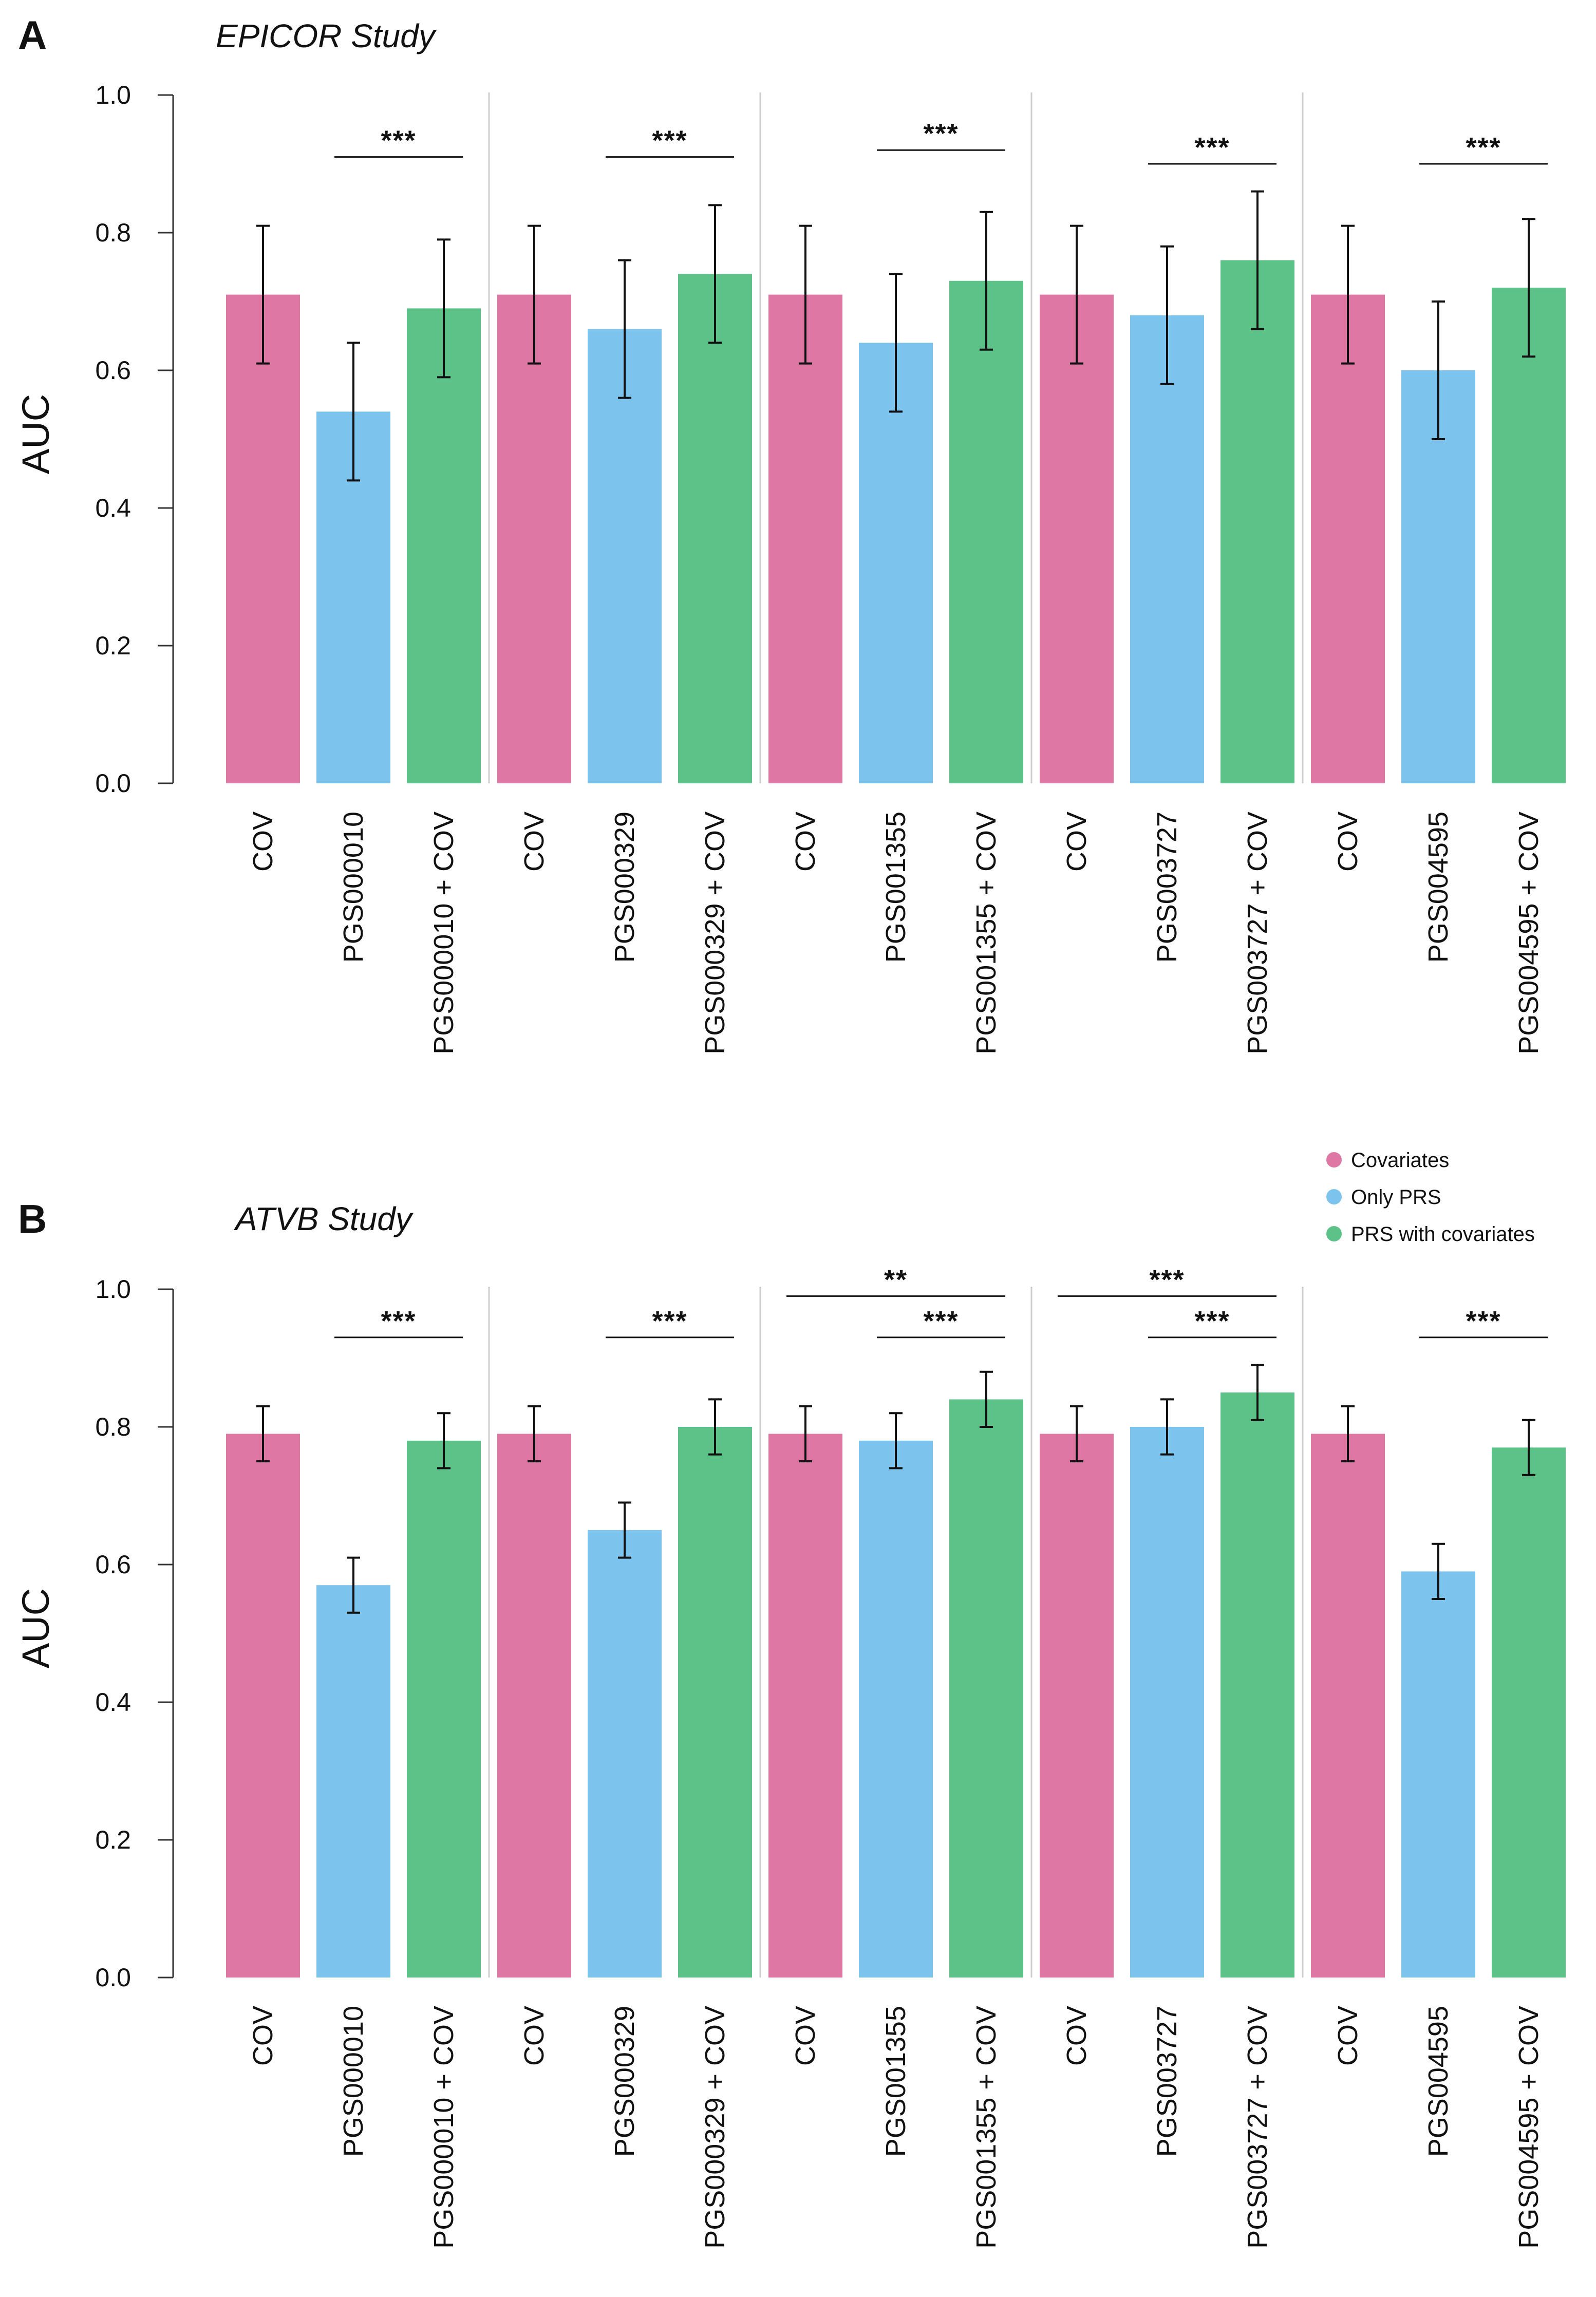  What do you see at coordinates (1400, 1160) in the screenshot?
I see `legend-label: Covariates` at bounding box center [1400, 1160].